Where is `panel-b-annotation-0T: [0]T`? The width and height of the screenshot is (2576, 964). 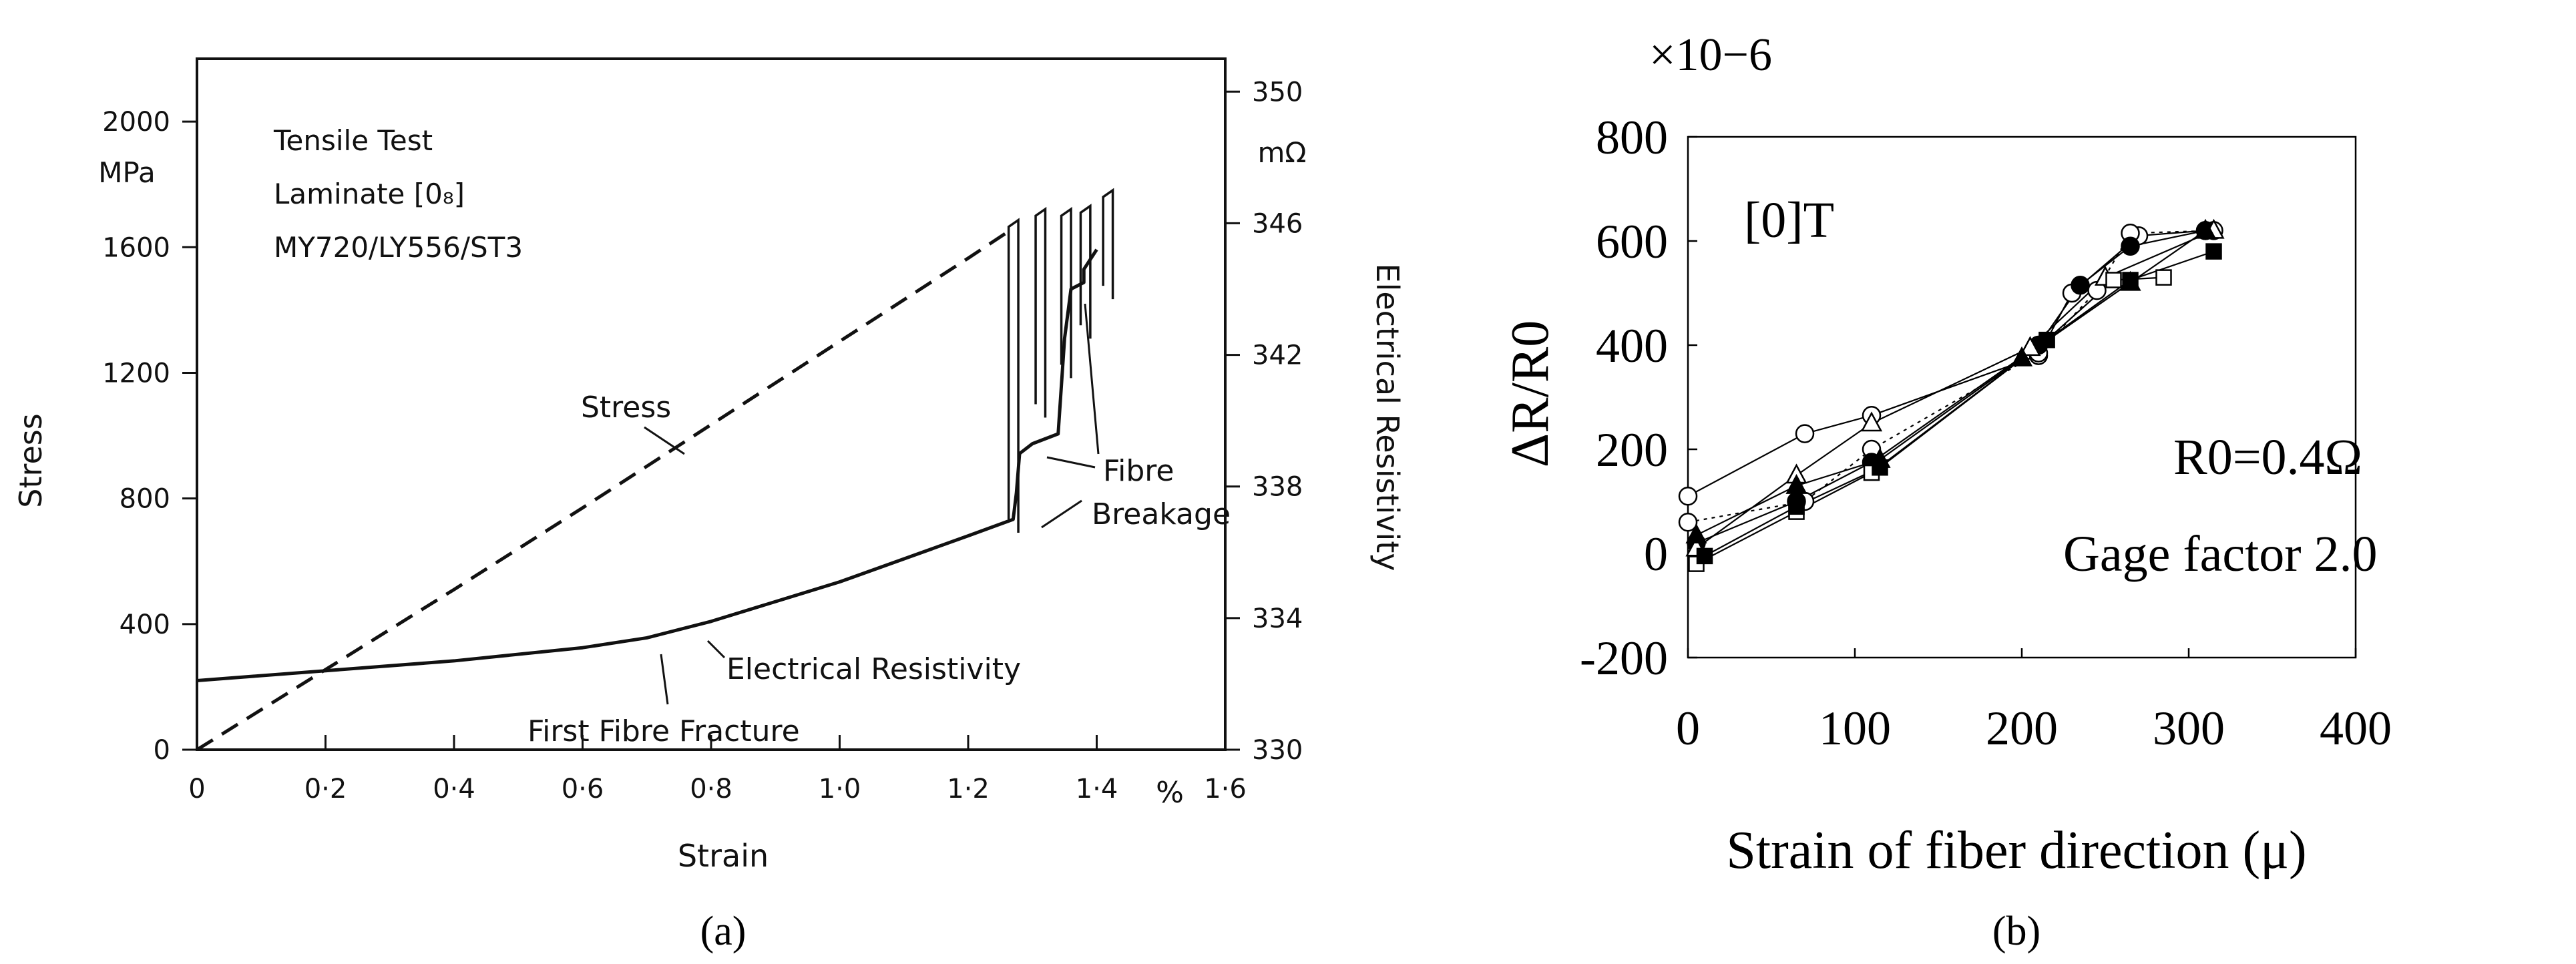
panel-b-annotation-0T: [0]T is located at coordinates (1789, 220).